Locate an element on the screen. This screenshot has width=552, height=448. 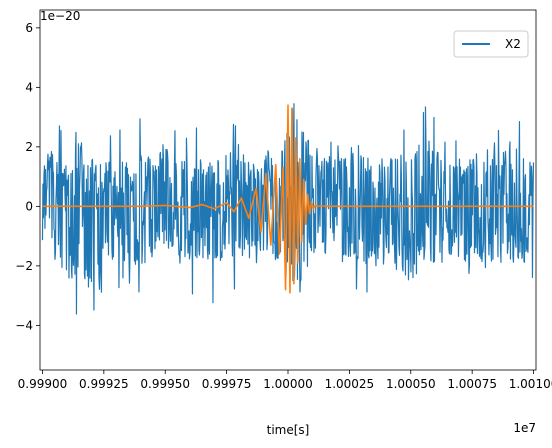
legend-label-x2: X2 is located at coordinates (513, 44).